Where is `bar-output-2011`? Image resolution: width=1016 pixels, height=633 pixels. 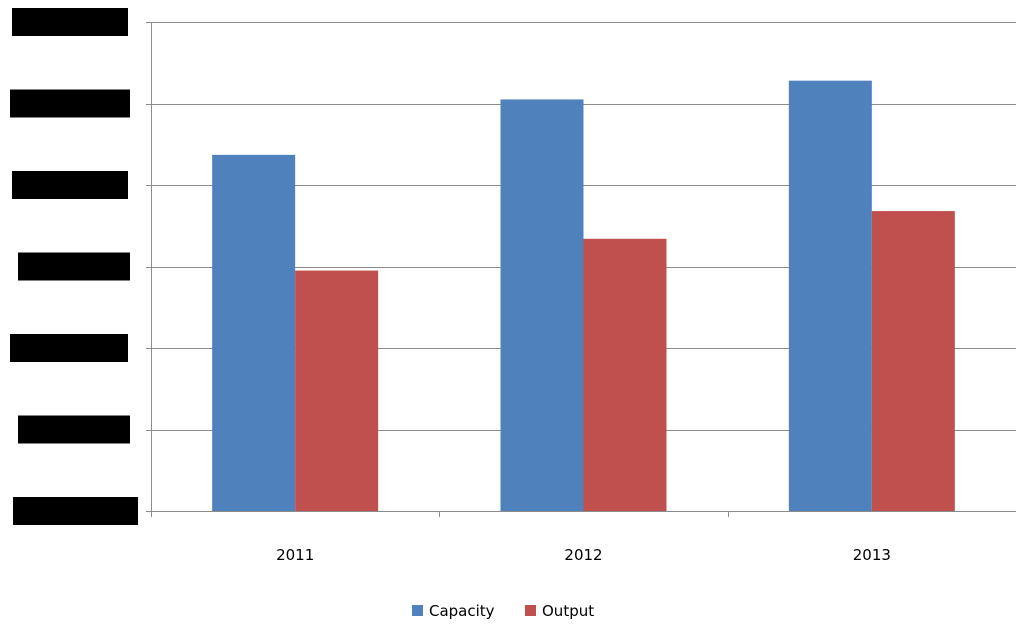 bar-output-2011 is located at coordinates (337, 390).